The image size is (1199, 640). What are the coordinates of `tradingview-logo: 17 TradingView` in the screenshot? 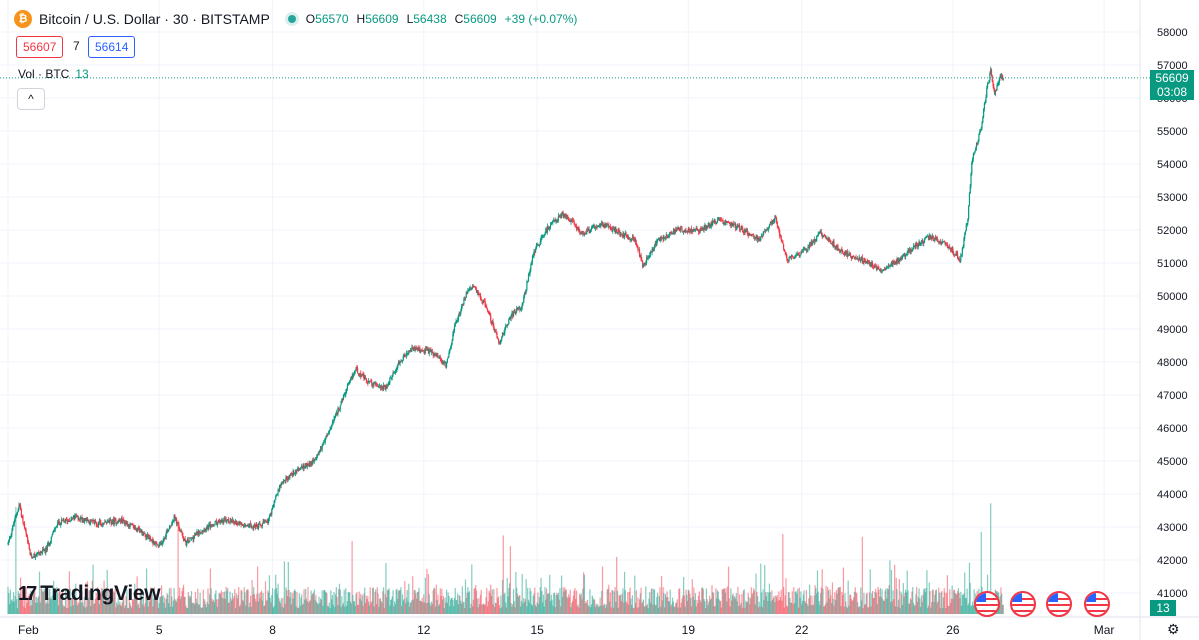 It's located at (89, 594).